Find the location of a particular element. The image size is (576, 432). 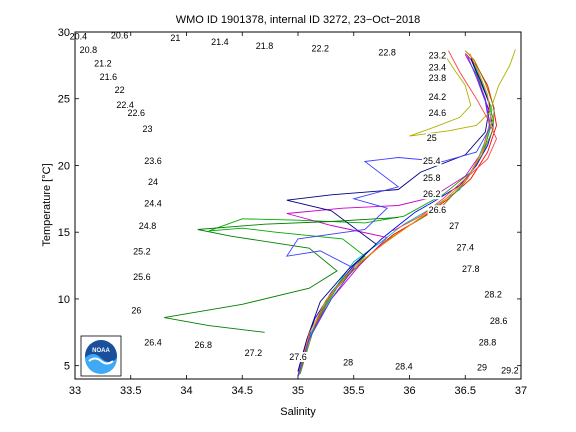

logo-text: NOAA is located at coordinates (101, 351).